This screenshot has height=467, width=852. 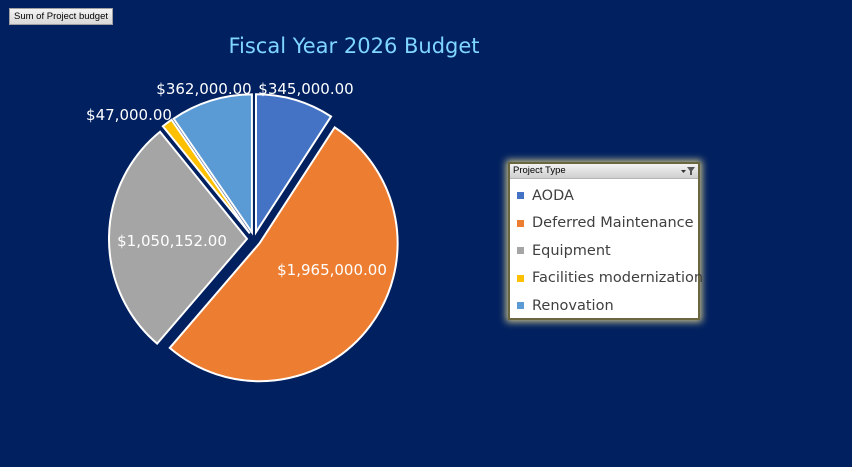 I want to click on chart-title: Fiscal Year 2026 Budget, so click(x=354, y=46).